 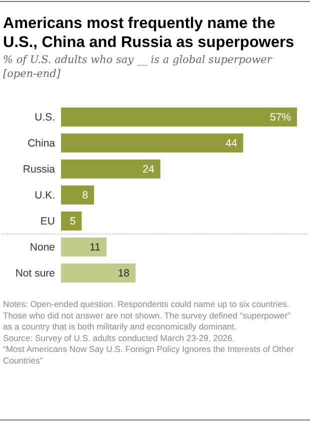 I want to click on y-tick-label: Not sure, so click(x=35, y=274).